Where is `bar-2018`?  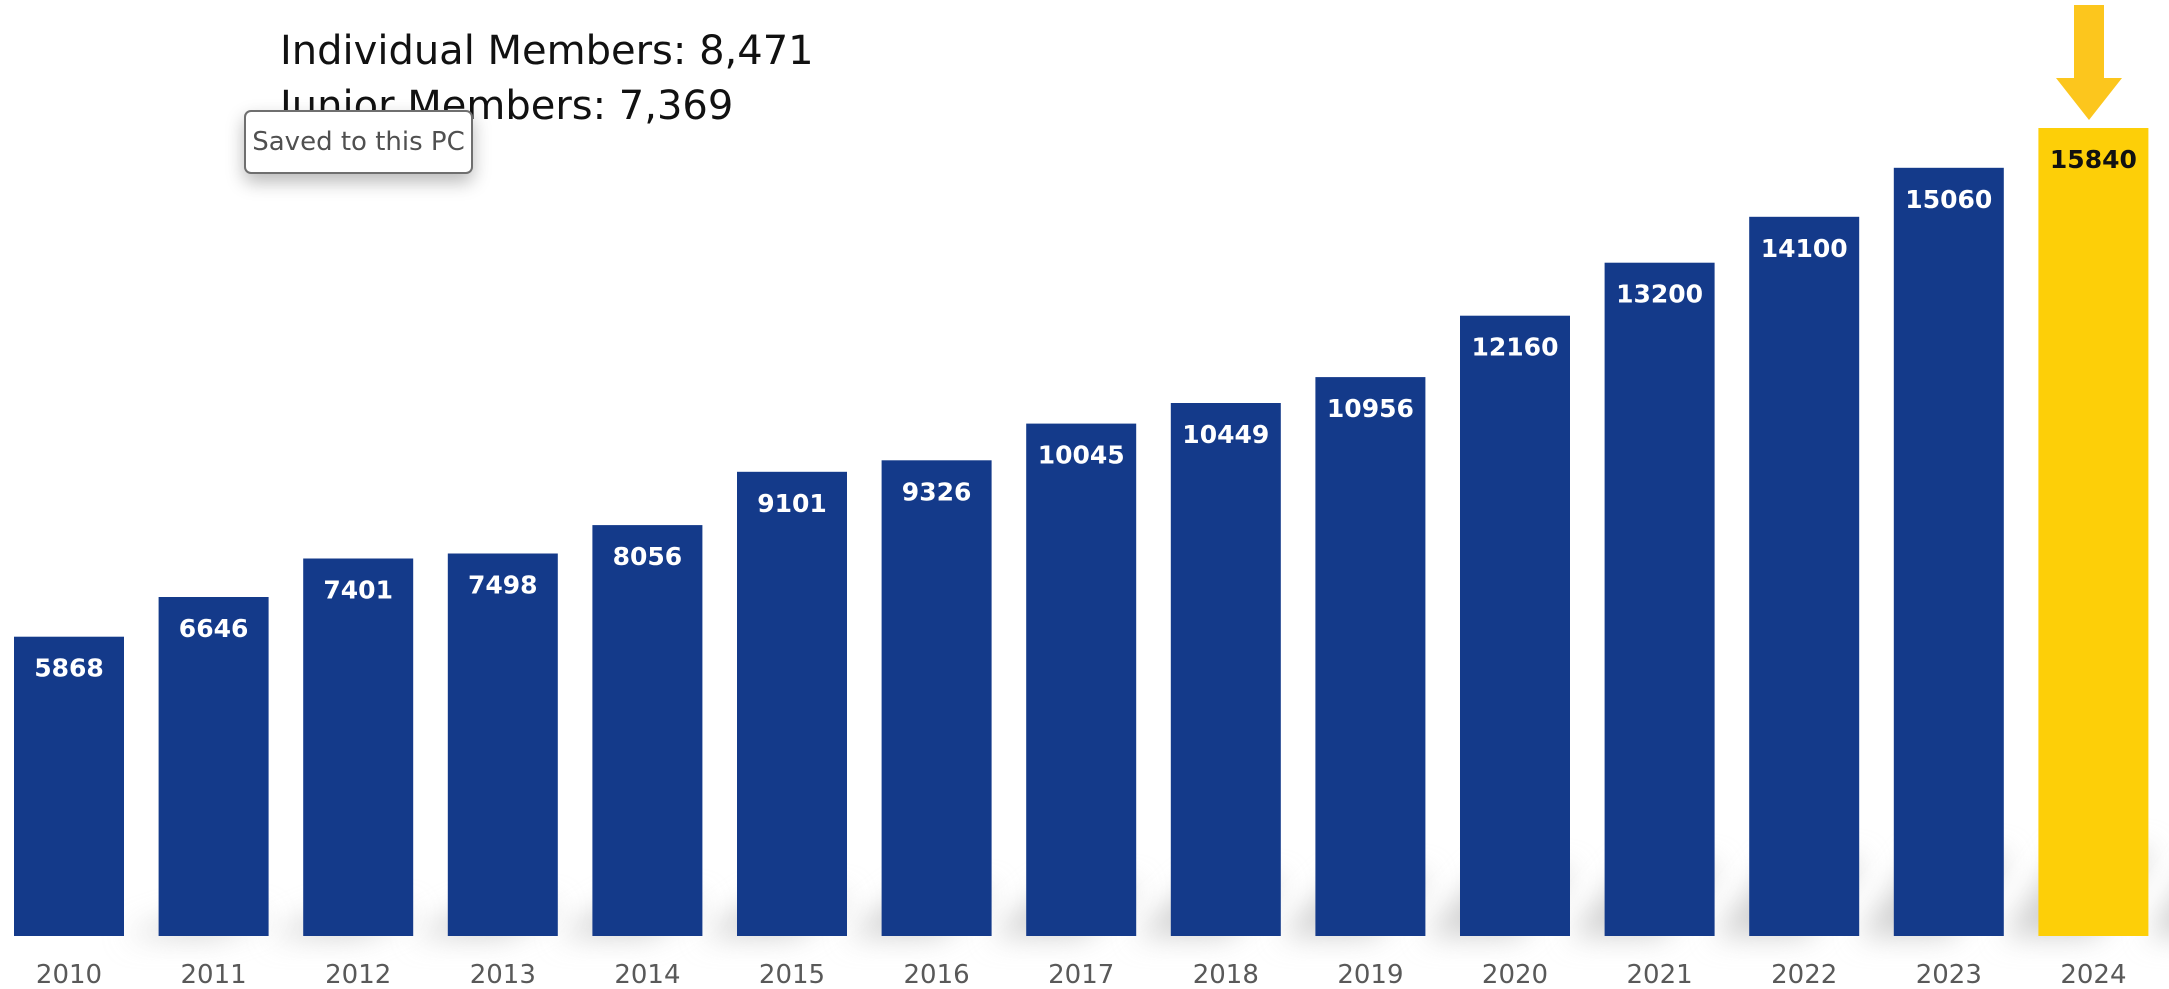 bar-2018 is located at coordinates (1225, 669).